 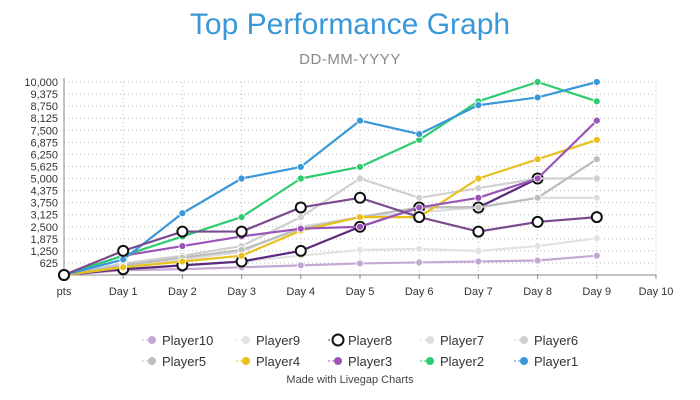 I want to click on y-tick-label: 3,125, so click(x=44, y=216).